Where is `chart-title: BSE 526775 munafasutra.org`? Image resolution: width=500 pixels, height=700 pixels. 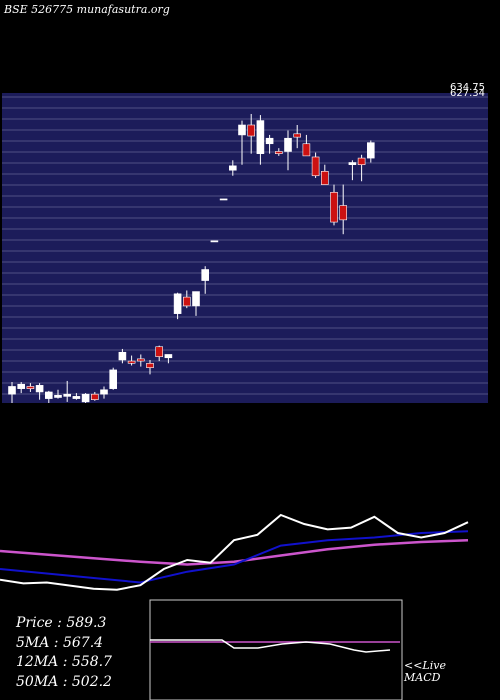
chart-title: BSE 526775 munafasutra.org is located at coordinates (87, 9).